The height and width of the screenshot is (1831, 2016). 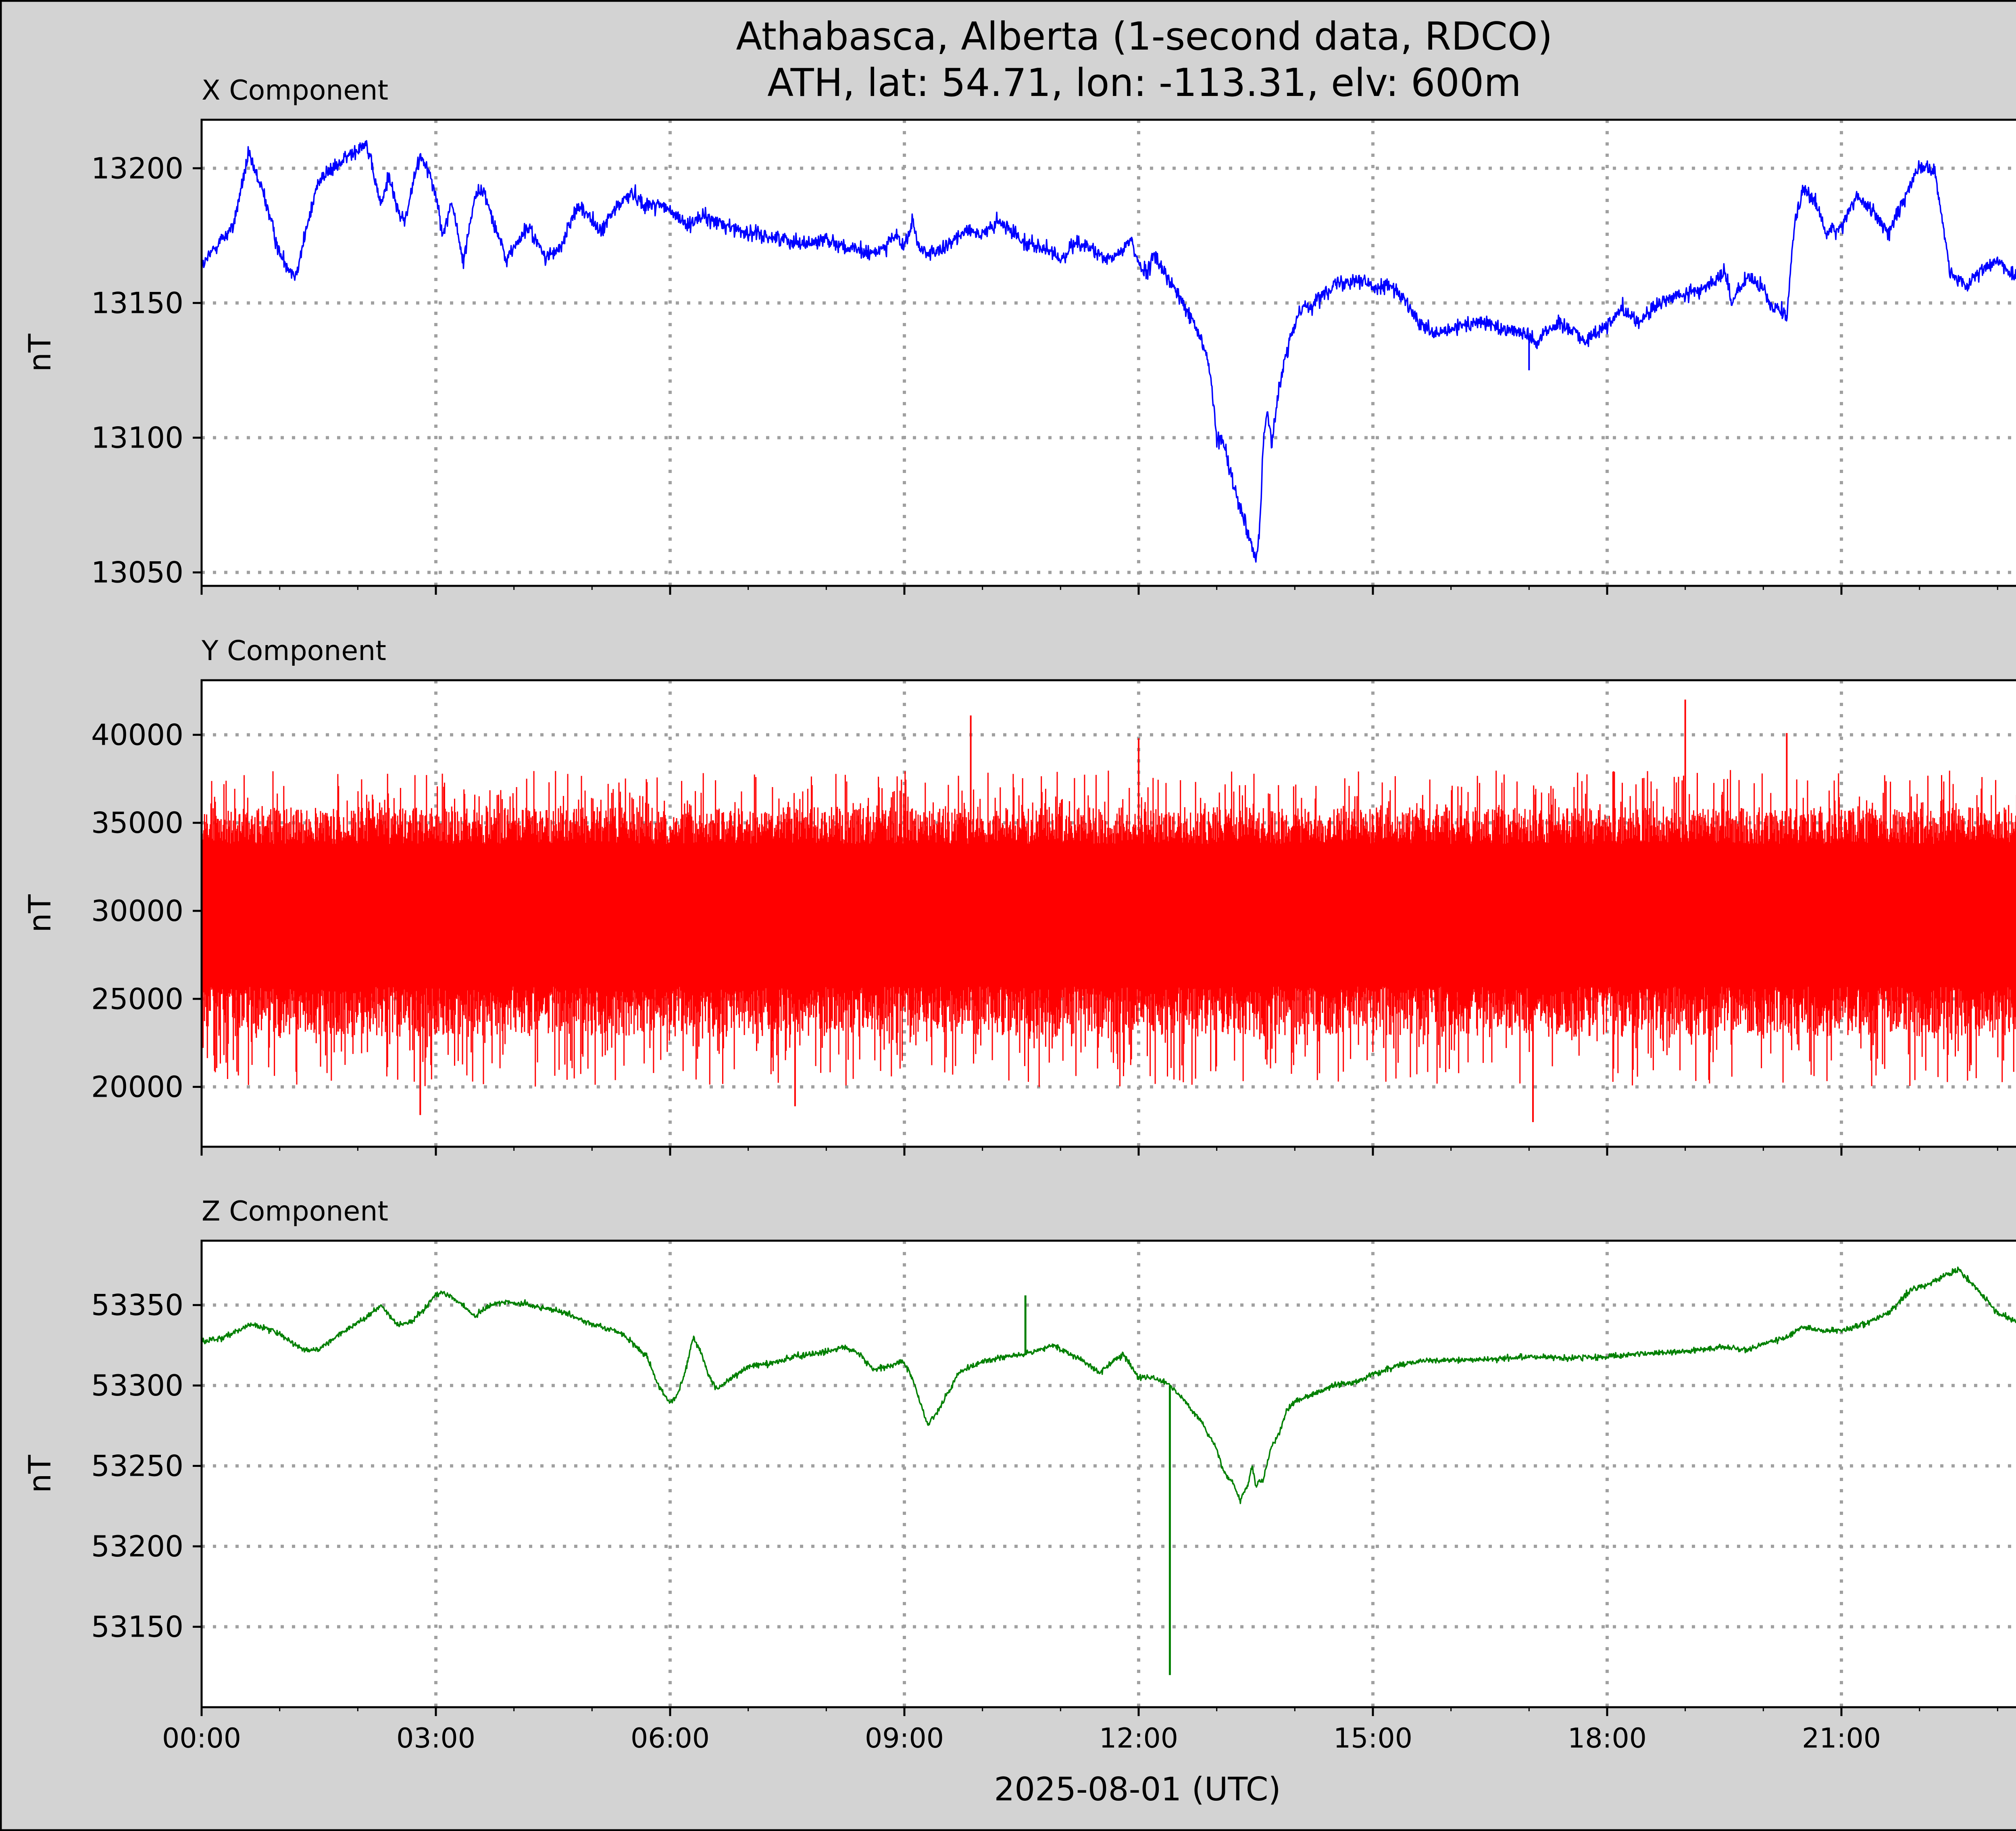 What do you see at coordinates (137, 999) in the screenshot?
I see `y-tick-label: 25000` at bounding box center [137, 999].